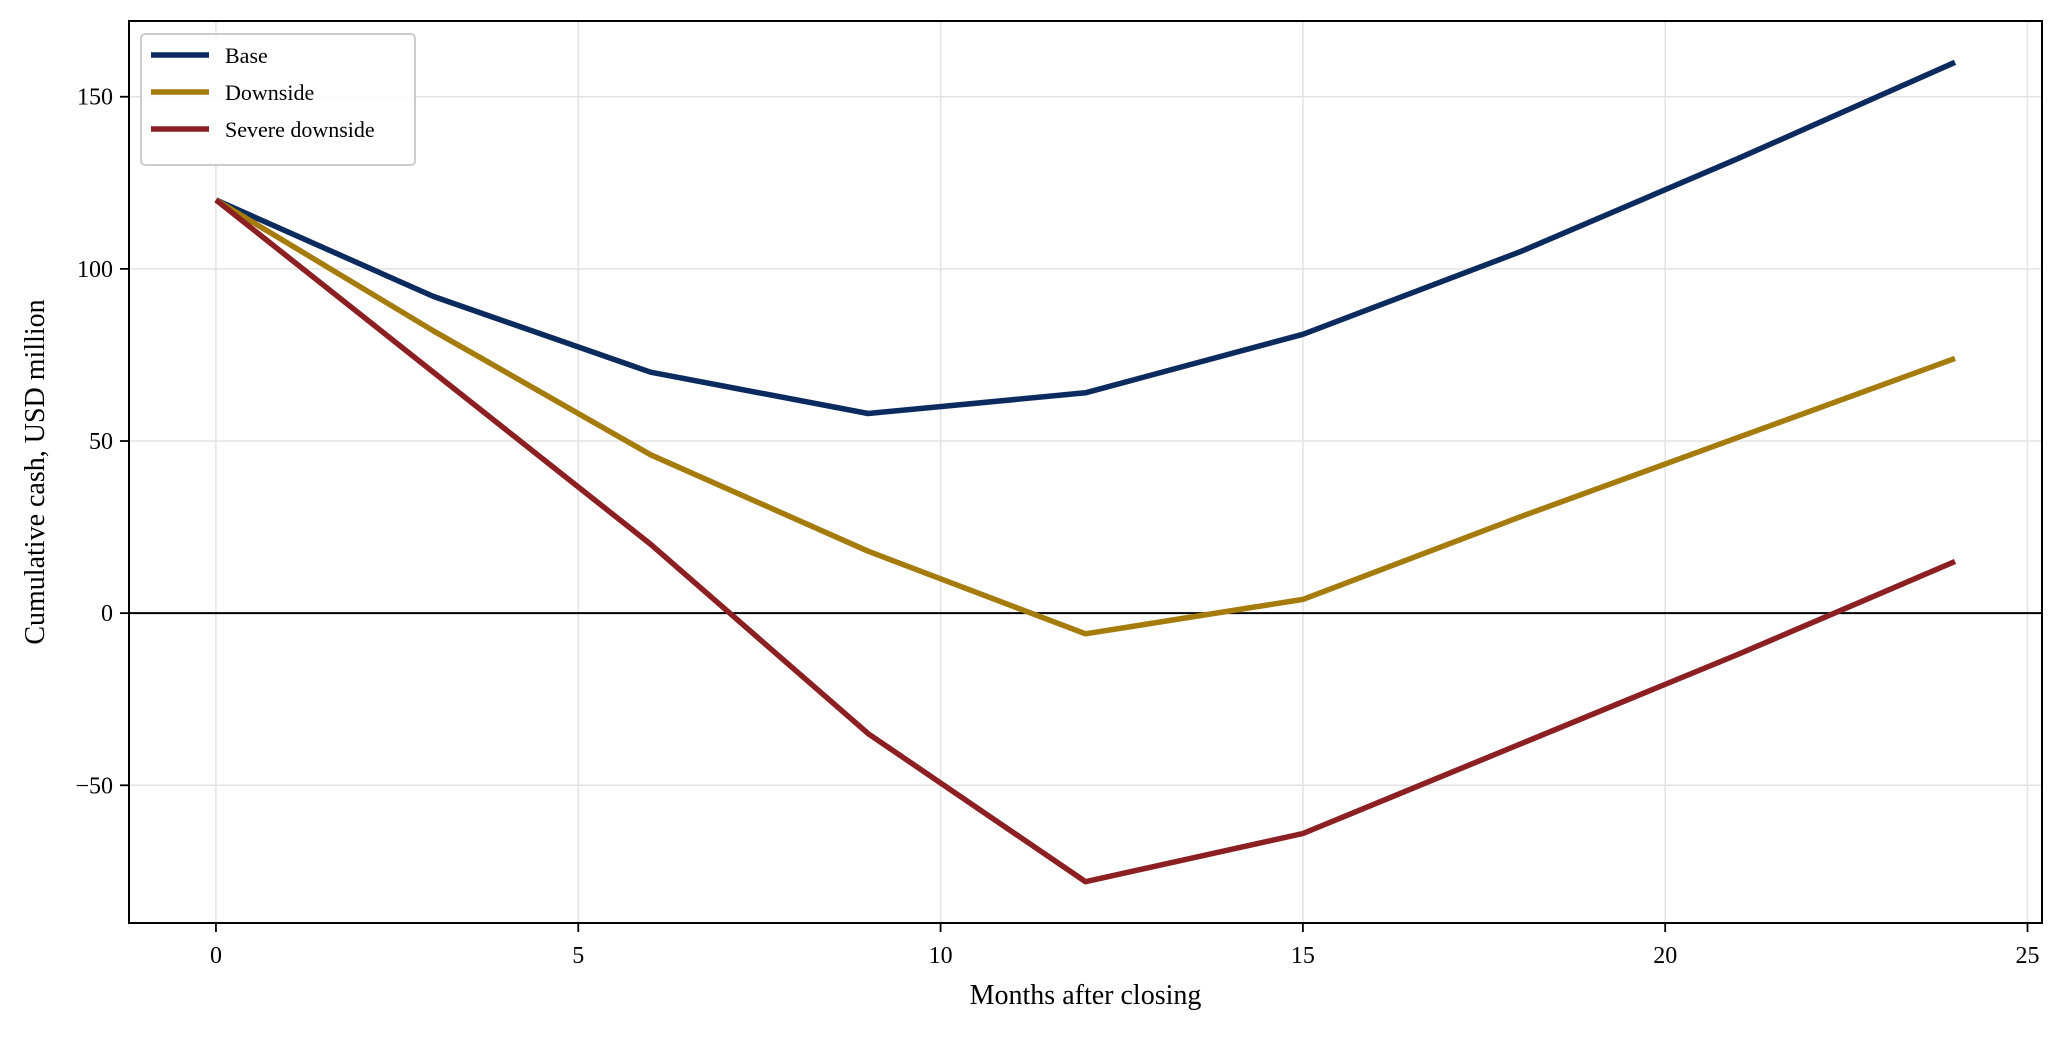  I want to click on legend-label: Downside, so click(269, 92).